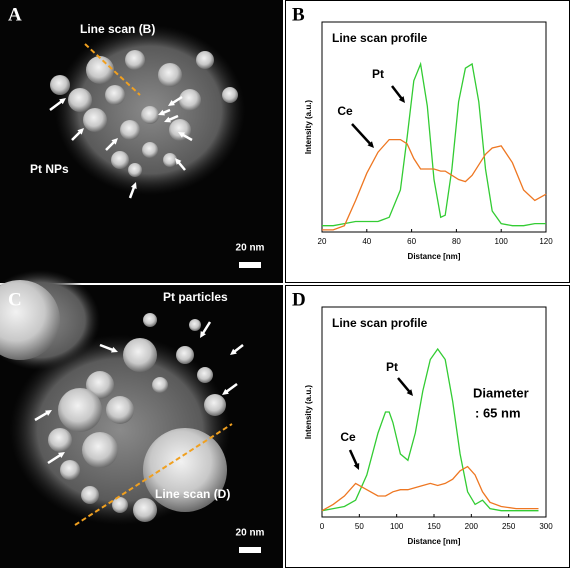  What do you see at coordinates (456, 241) in the screenshot?
I see `x-tick-label: 80` at bounding box center [456, 241].